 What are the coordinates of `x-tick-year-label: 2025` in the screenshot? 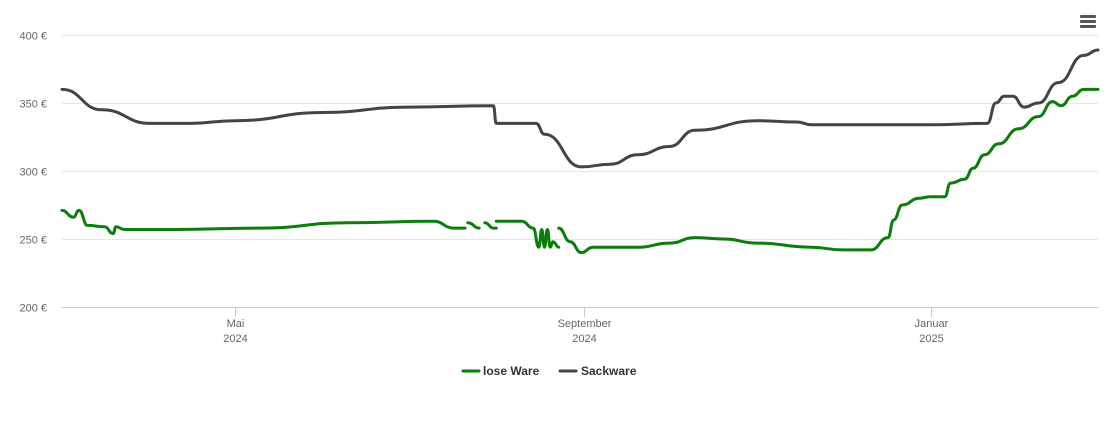 It's located at (931, 339).